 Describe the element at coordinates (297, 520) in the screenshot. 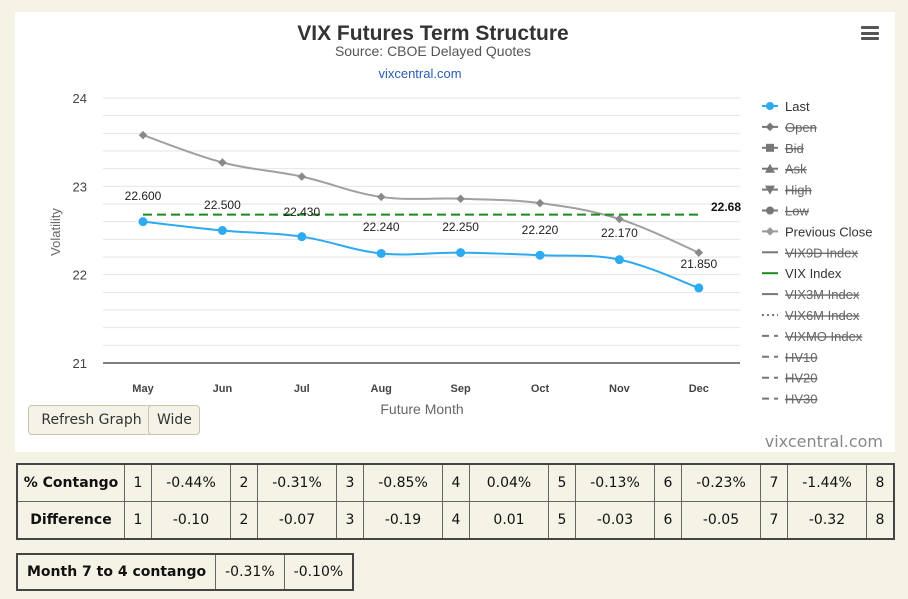

I see `table-cell: -0.07` at that location.